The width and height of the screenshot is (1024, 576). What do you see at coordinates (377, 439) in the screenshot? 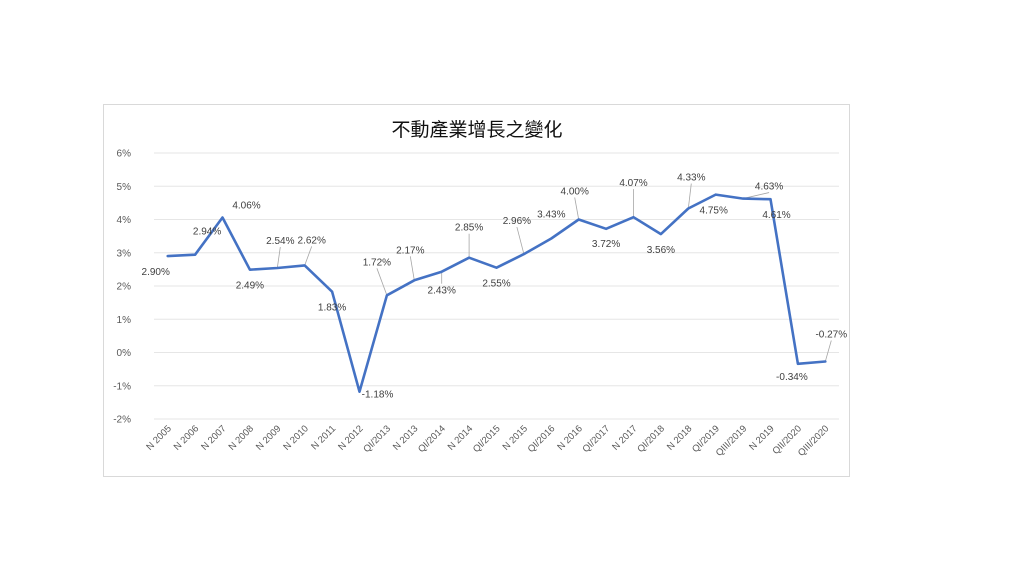
I see `x-tick-label: QI/2013` at bounding box center [377, 439].